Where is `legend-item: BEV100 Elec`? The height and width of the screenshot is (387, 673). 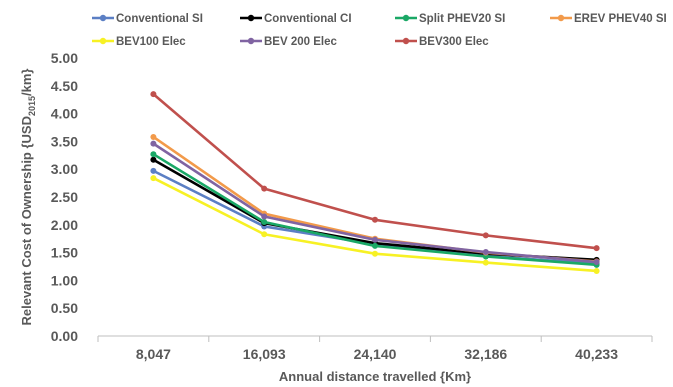 legend-item: BEV100 Elec is located at coordinates (139, 42).